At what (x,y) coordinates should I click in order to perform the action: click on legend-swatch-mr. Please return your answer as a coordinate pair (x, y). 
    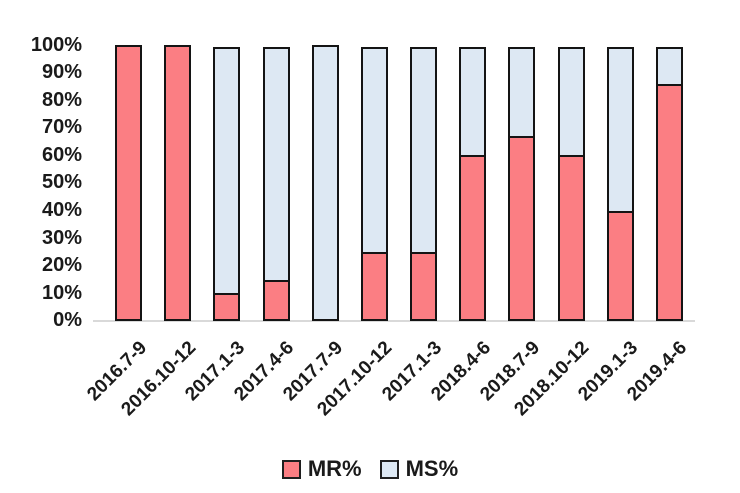
    Looking at the image, I should click on (291, 469).